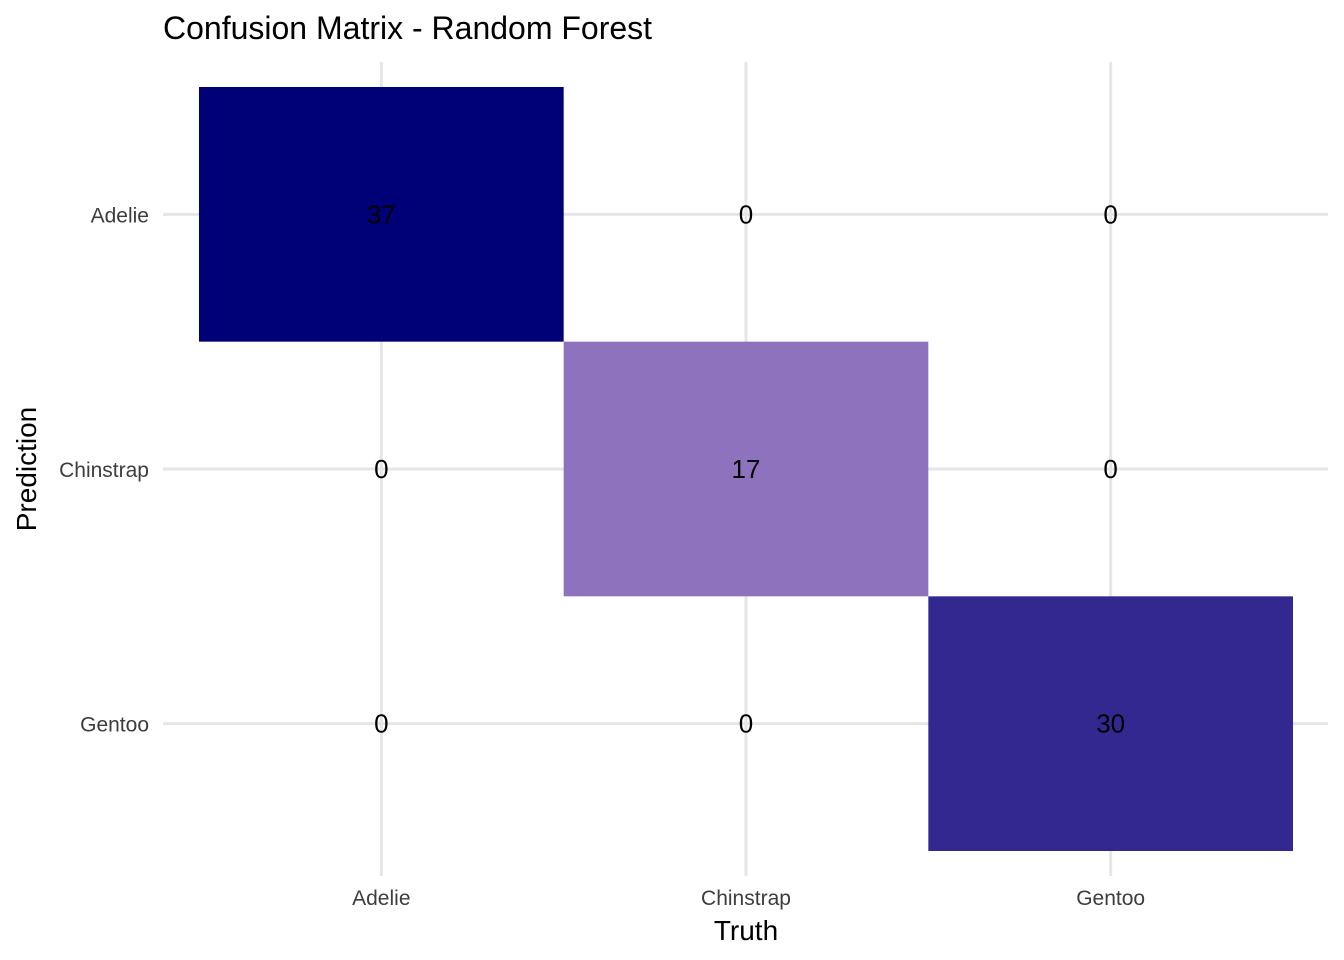 Image resolution: width=1344 pixels, height=960 pixels. Describe the element at coordinates (746, 898) in the screenshot. I see `x-tick-label: Chinstrap` at that location.